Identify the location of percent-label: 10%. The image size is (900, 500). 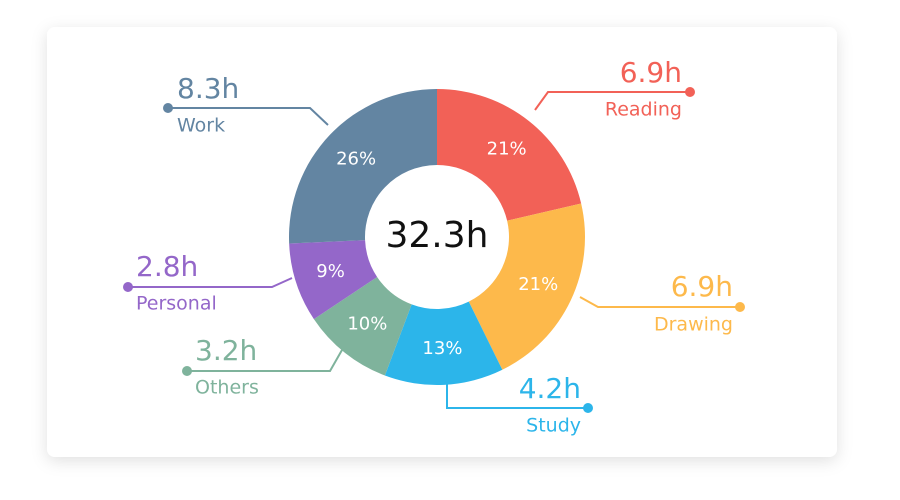
(367, 324).